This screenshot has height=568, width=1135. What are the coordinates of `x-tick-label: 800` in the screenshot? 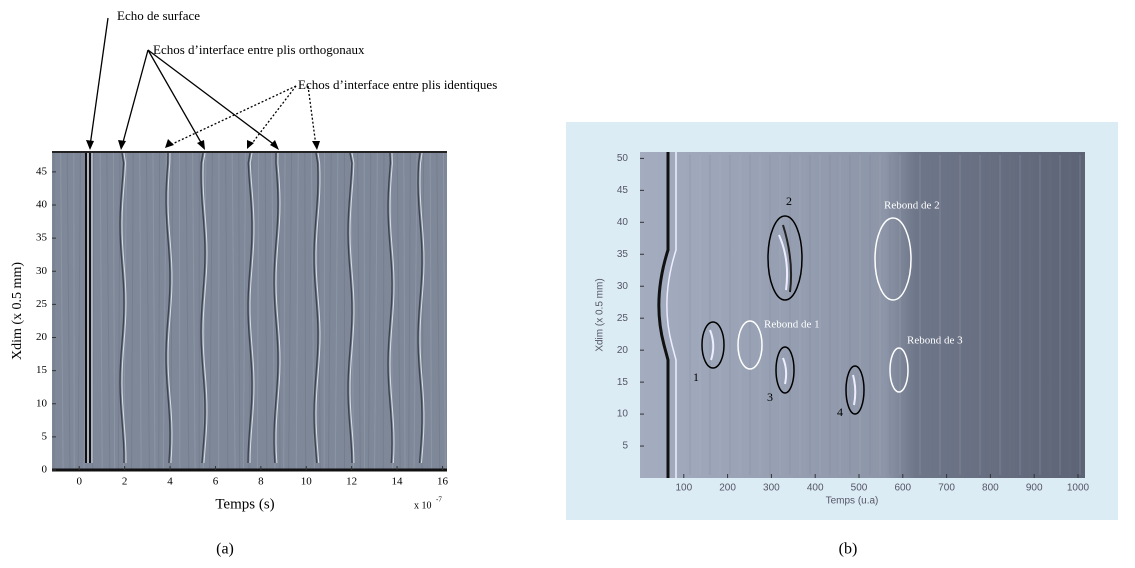 It's located at (990, 488).